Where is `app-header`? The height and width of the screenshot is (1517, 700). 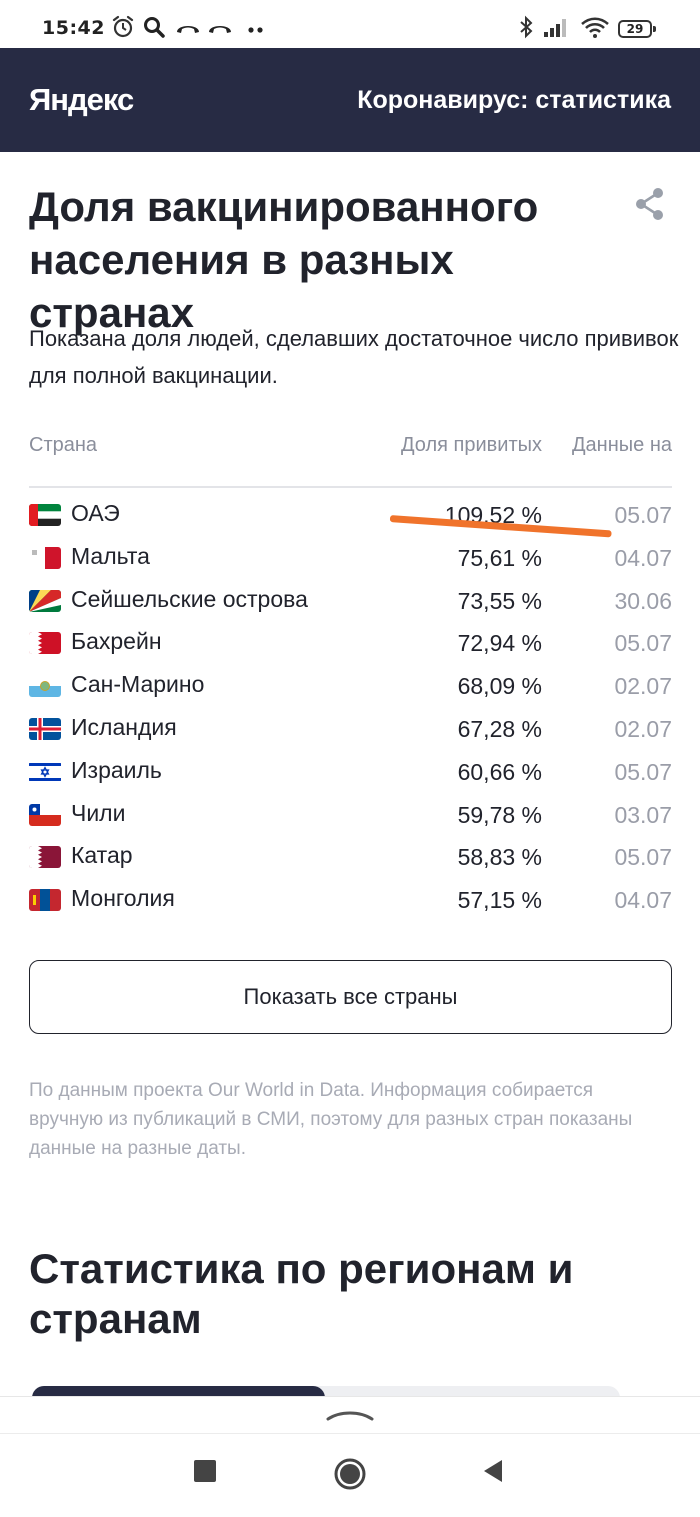
app-header is located at coordinates (350, 100).